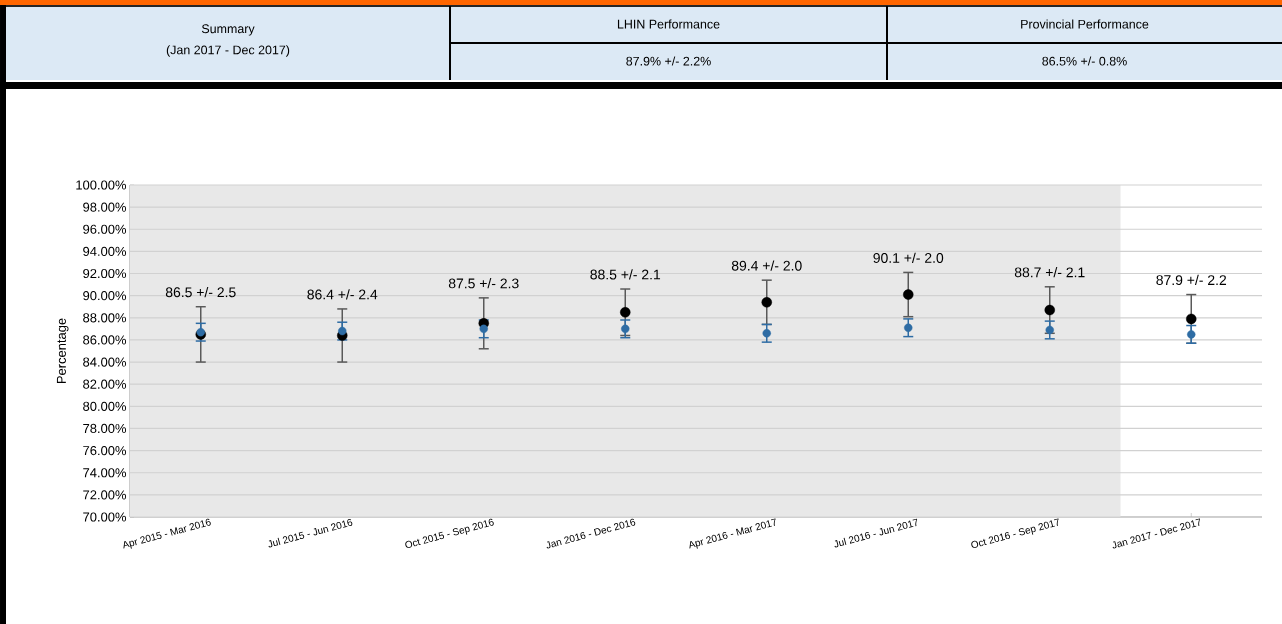 The height and width of the screenshot is (624, 1282). Describe the element at coordinates (342, 294) in the screenshot. I see `data-label: 86.4 +/- 2.4` at that location.